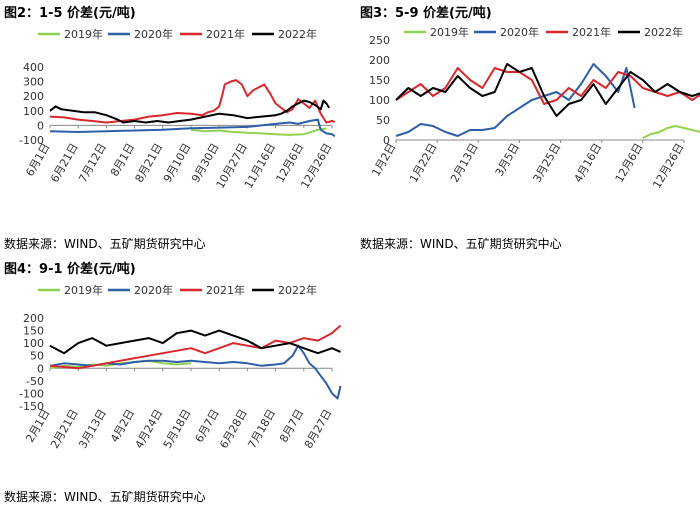  Describe the element at coordinates (426, 13) in the screenshot. I see `chart-2-title: 图3：5-9 价差(元/吨)` at that location.